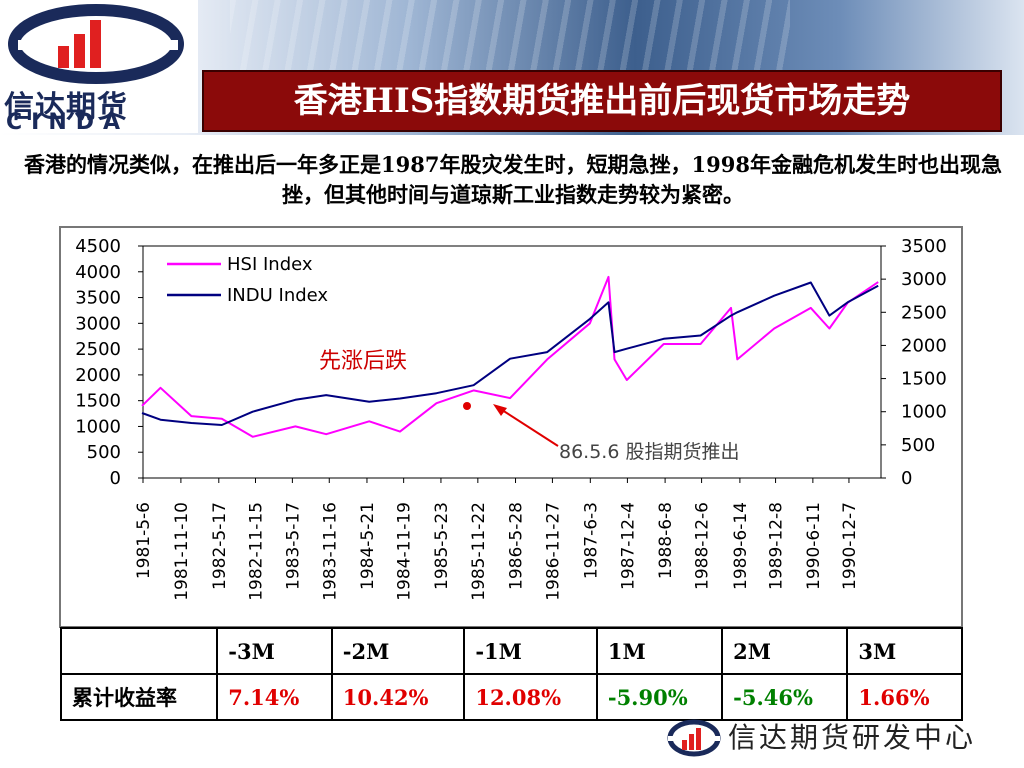 This screenshot has height=768, width=1024. I want to click on y-right-tick-label: 3500, so click(924, 246).